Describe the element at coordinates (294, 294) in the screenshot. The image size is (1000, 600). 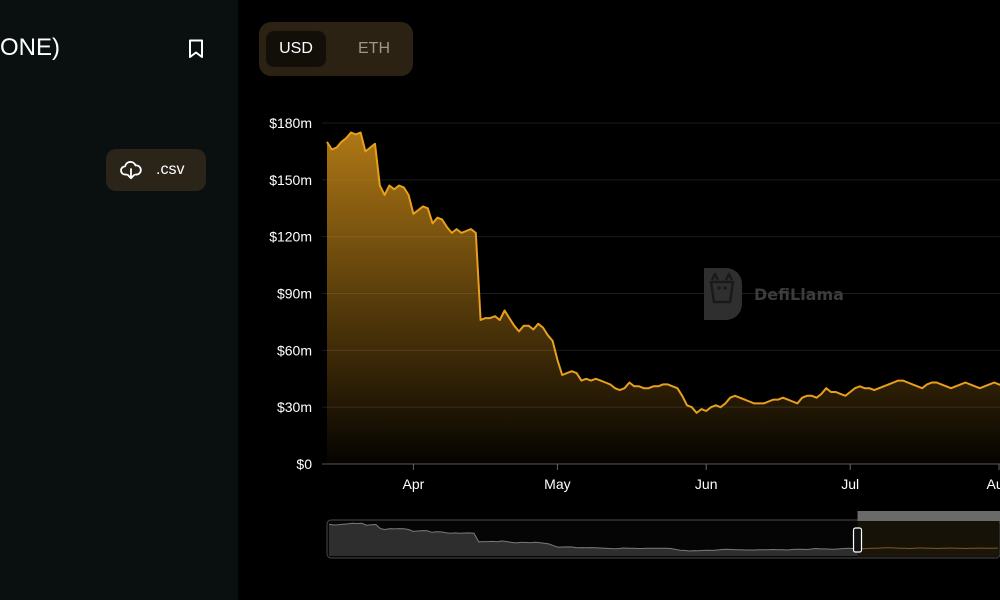
I see `y-tick-label: $90m` at that location.